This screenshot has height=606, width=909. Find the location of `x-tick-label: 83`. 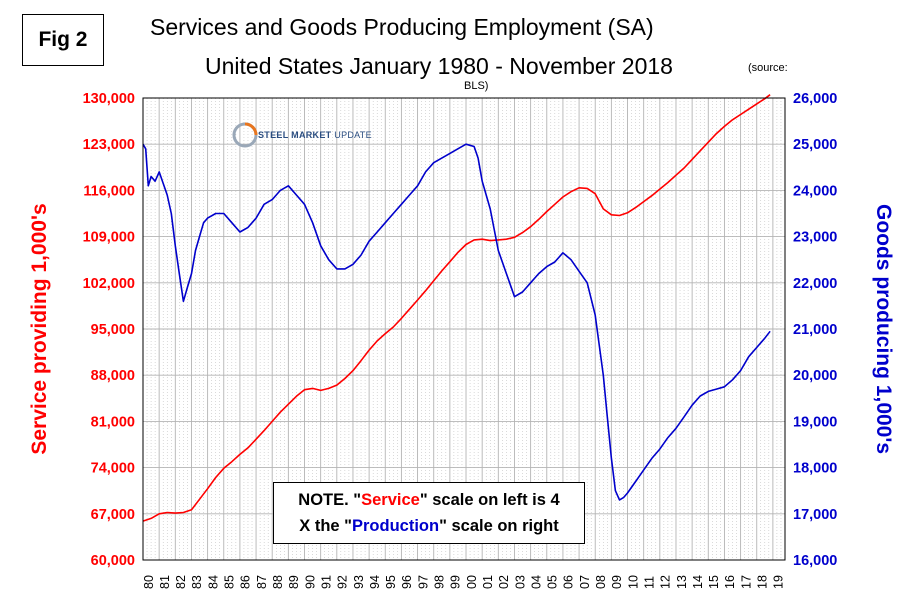

x-tick-label: 83 is located at coordinates (197, 582).